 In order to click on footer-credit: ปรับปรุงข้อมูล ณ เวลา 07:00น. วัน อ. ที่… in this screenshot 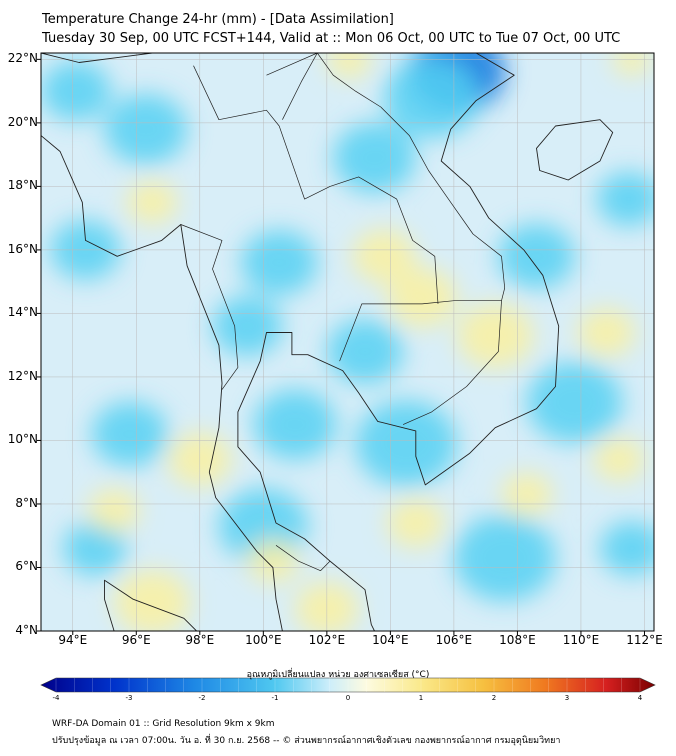, I will do `click(306, 741)`.